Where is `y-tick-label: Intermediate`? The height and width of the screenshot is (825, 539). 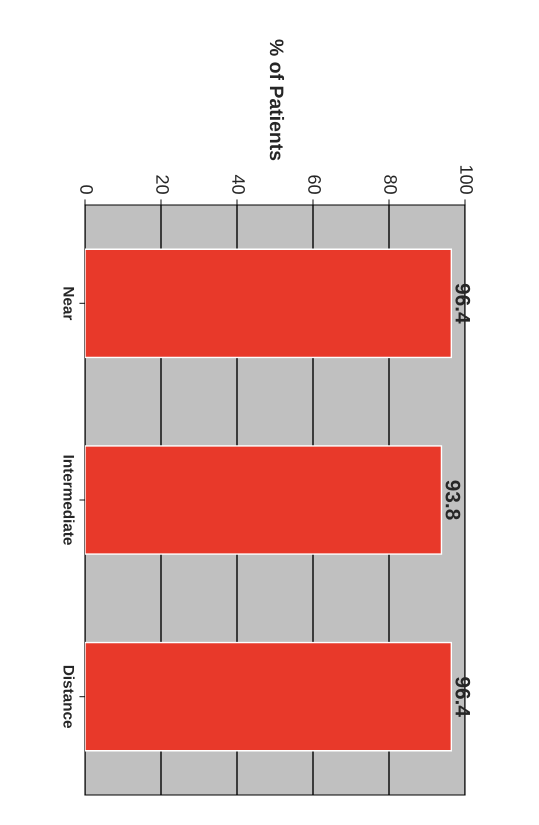 y-tick-label: Intermediate is located at coordinates (69, 500).